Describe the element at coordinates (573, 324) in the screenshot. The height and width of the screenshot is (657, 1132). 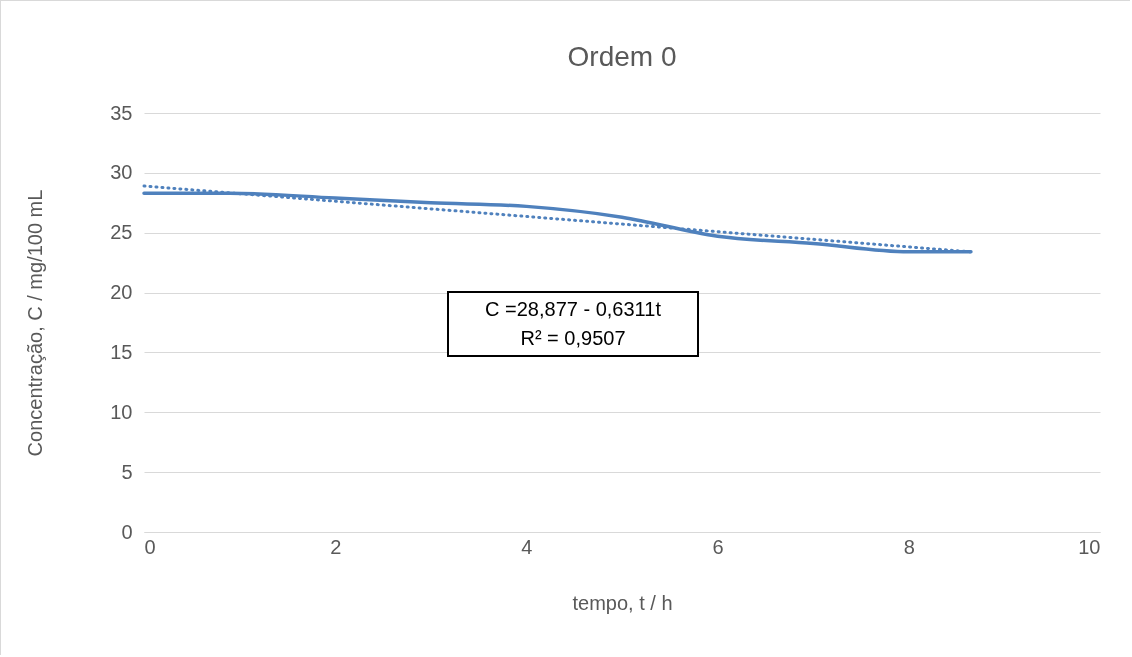
I see `text-box: C =28,877 - 0,6311t R² = 0,9507` at that location.